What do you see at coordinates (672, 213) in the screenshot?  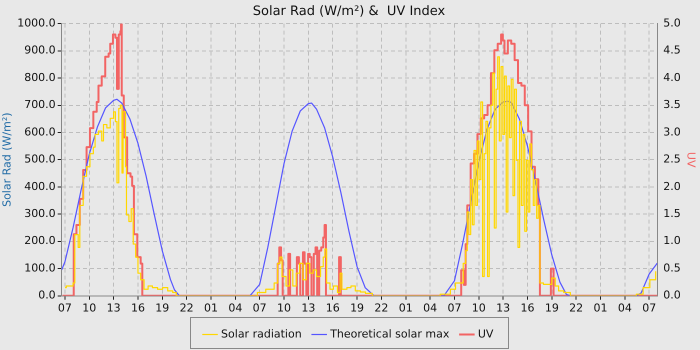 I see `y2-tick-label: 1.5` at bounding box center [672, 213].